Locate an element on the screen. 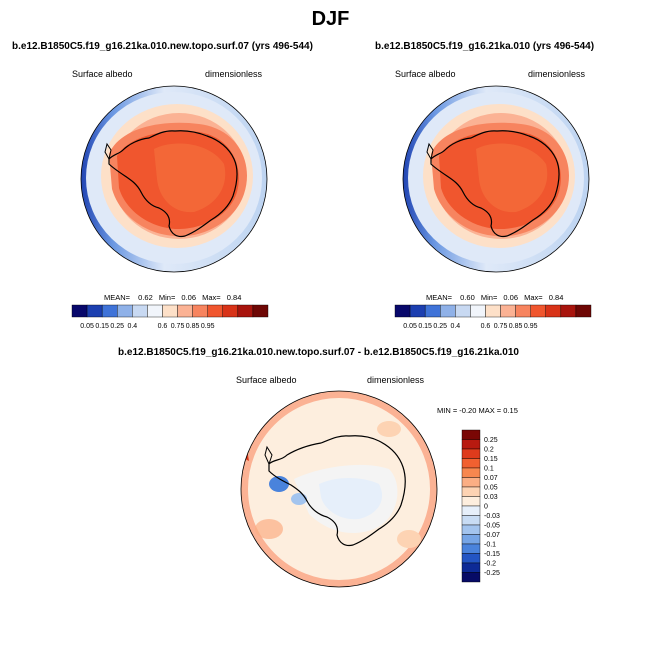 This screenshot has height=661, width=661. panel-1-colorbar-tick-label: 0.4 is located at coordinates (132, 326).